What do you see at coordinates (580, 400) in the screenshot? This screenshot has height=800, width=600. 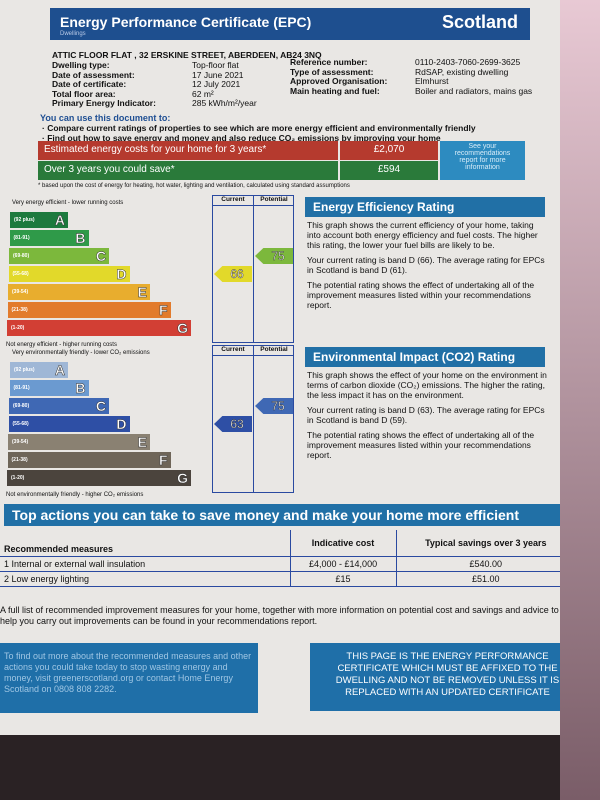 I see `background-pink` at bounding box center [580, 400].